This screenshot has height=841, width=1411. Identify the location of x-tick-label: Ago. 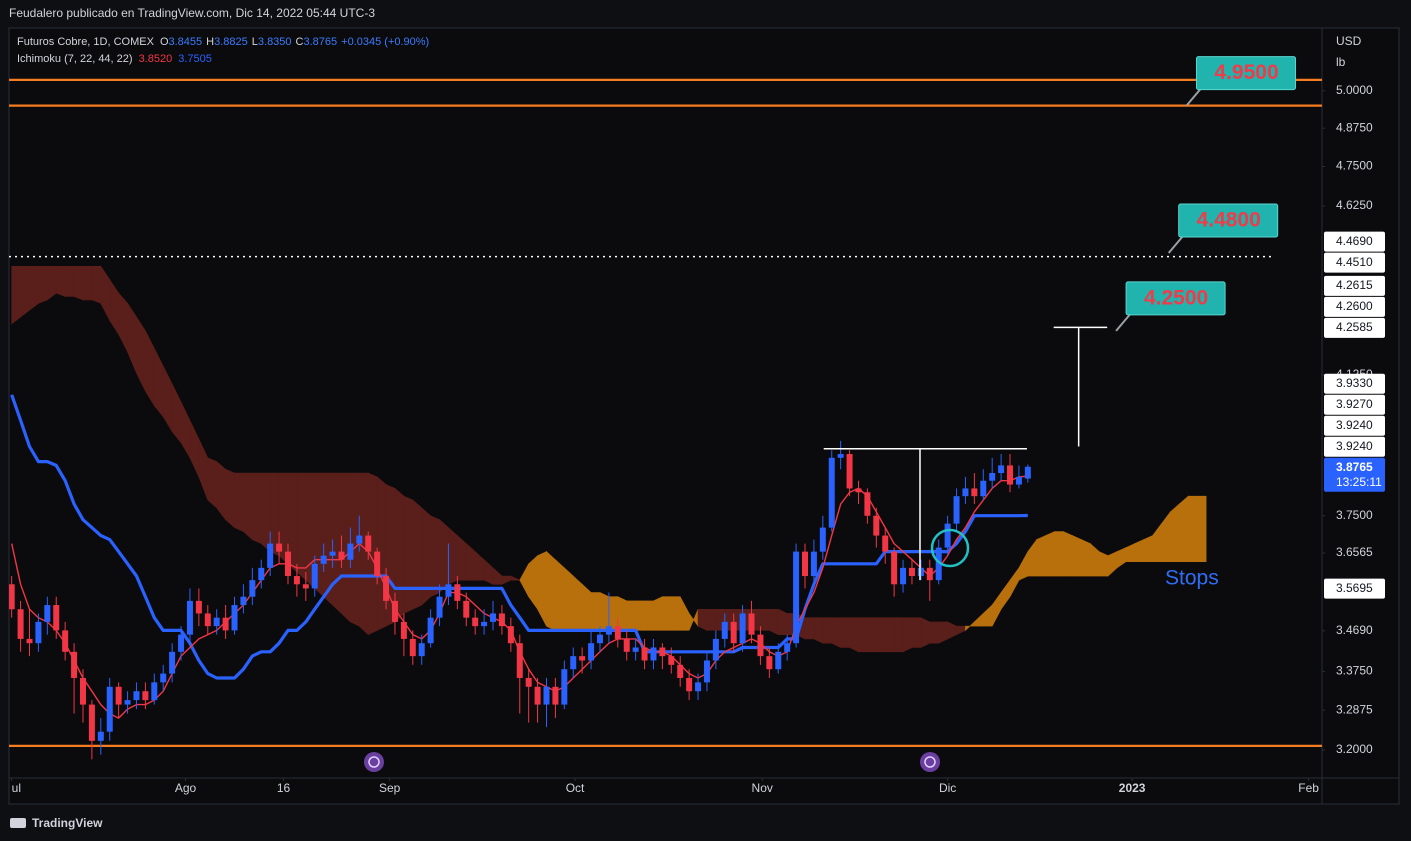
(186, 788).